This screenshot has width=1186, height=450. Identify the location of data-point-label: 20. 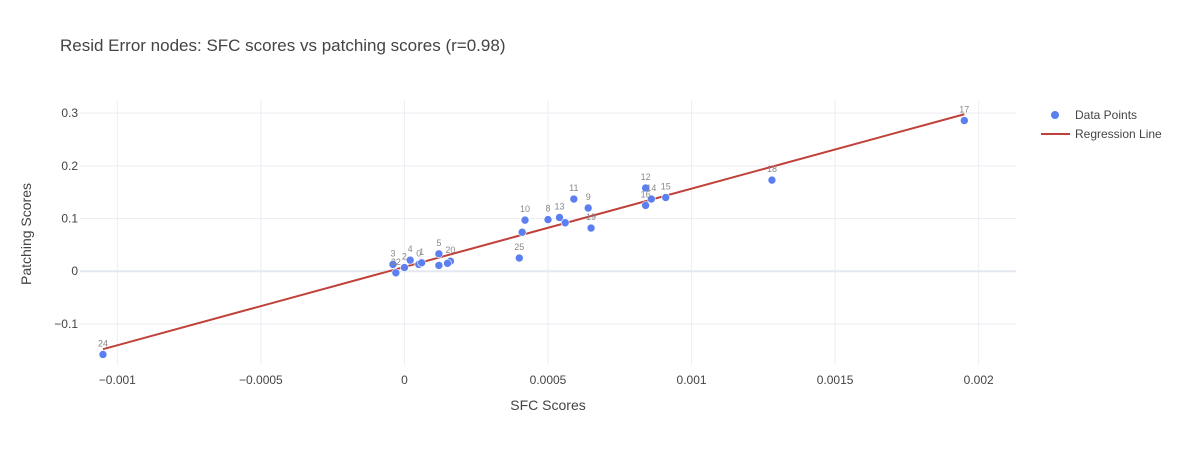
(450, 250).